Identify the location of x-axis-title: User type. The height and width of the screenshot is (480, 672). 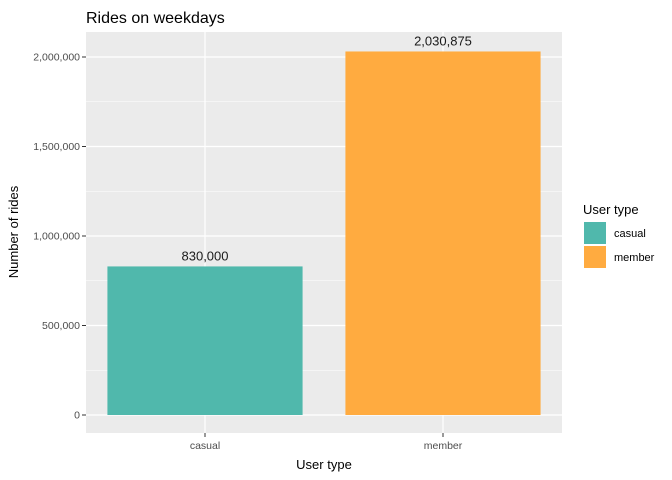
(324, 464).